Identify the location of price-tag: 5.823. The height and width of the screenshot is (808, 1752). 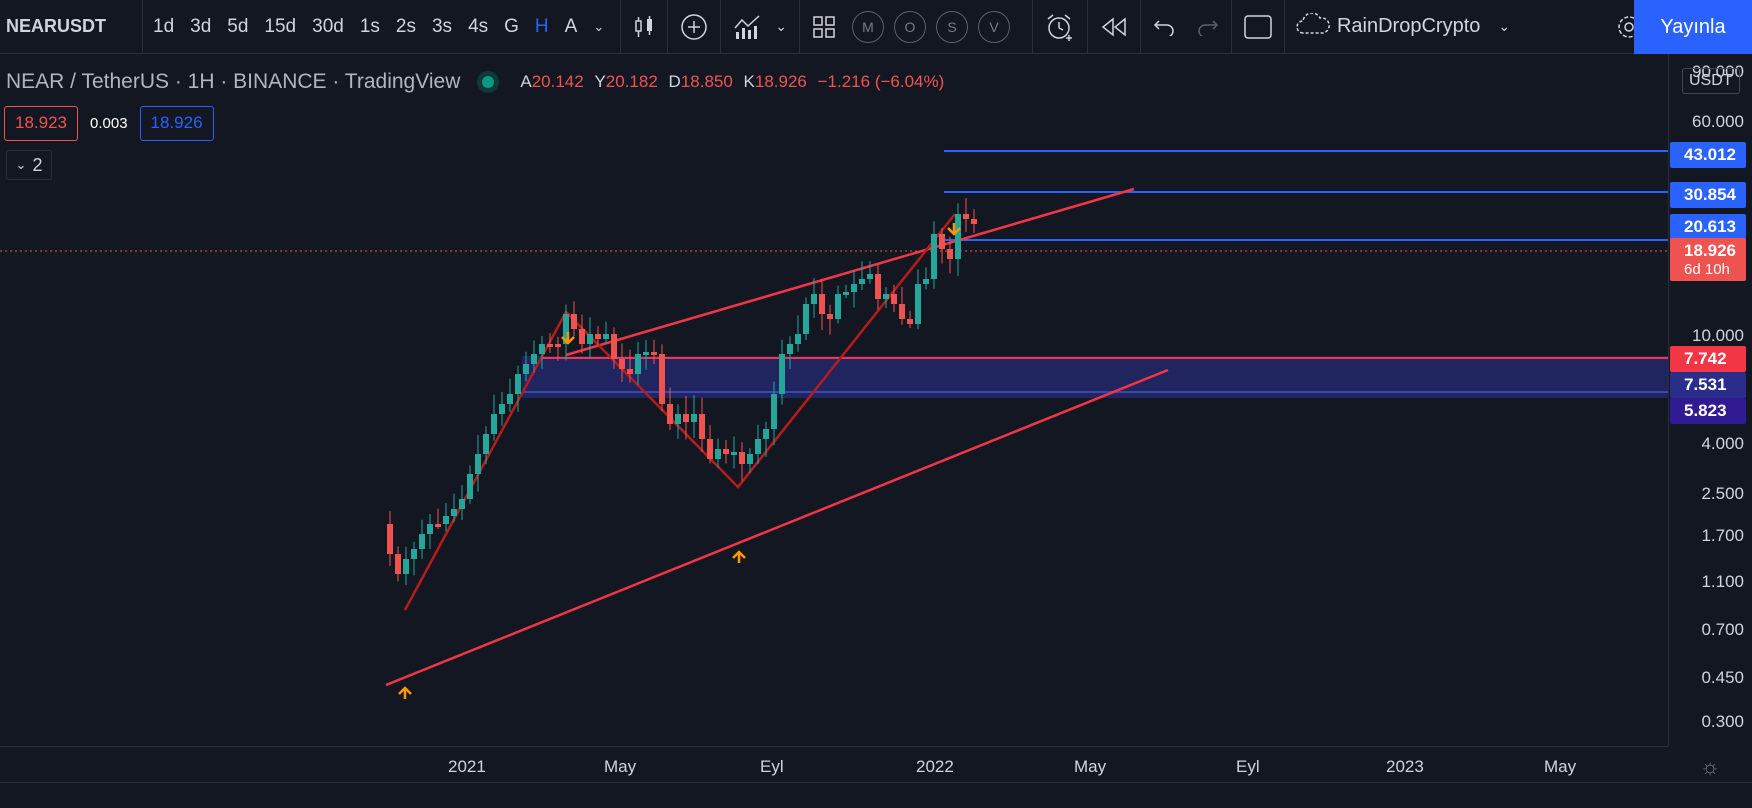
(1708, 411).